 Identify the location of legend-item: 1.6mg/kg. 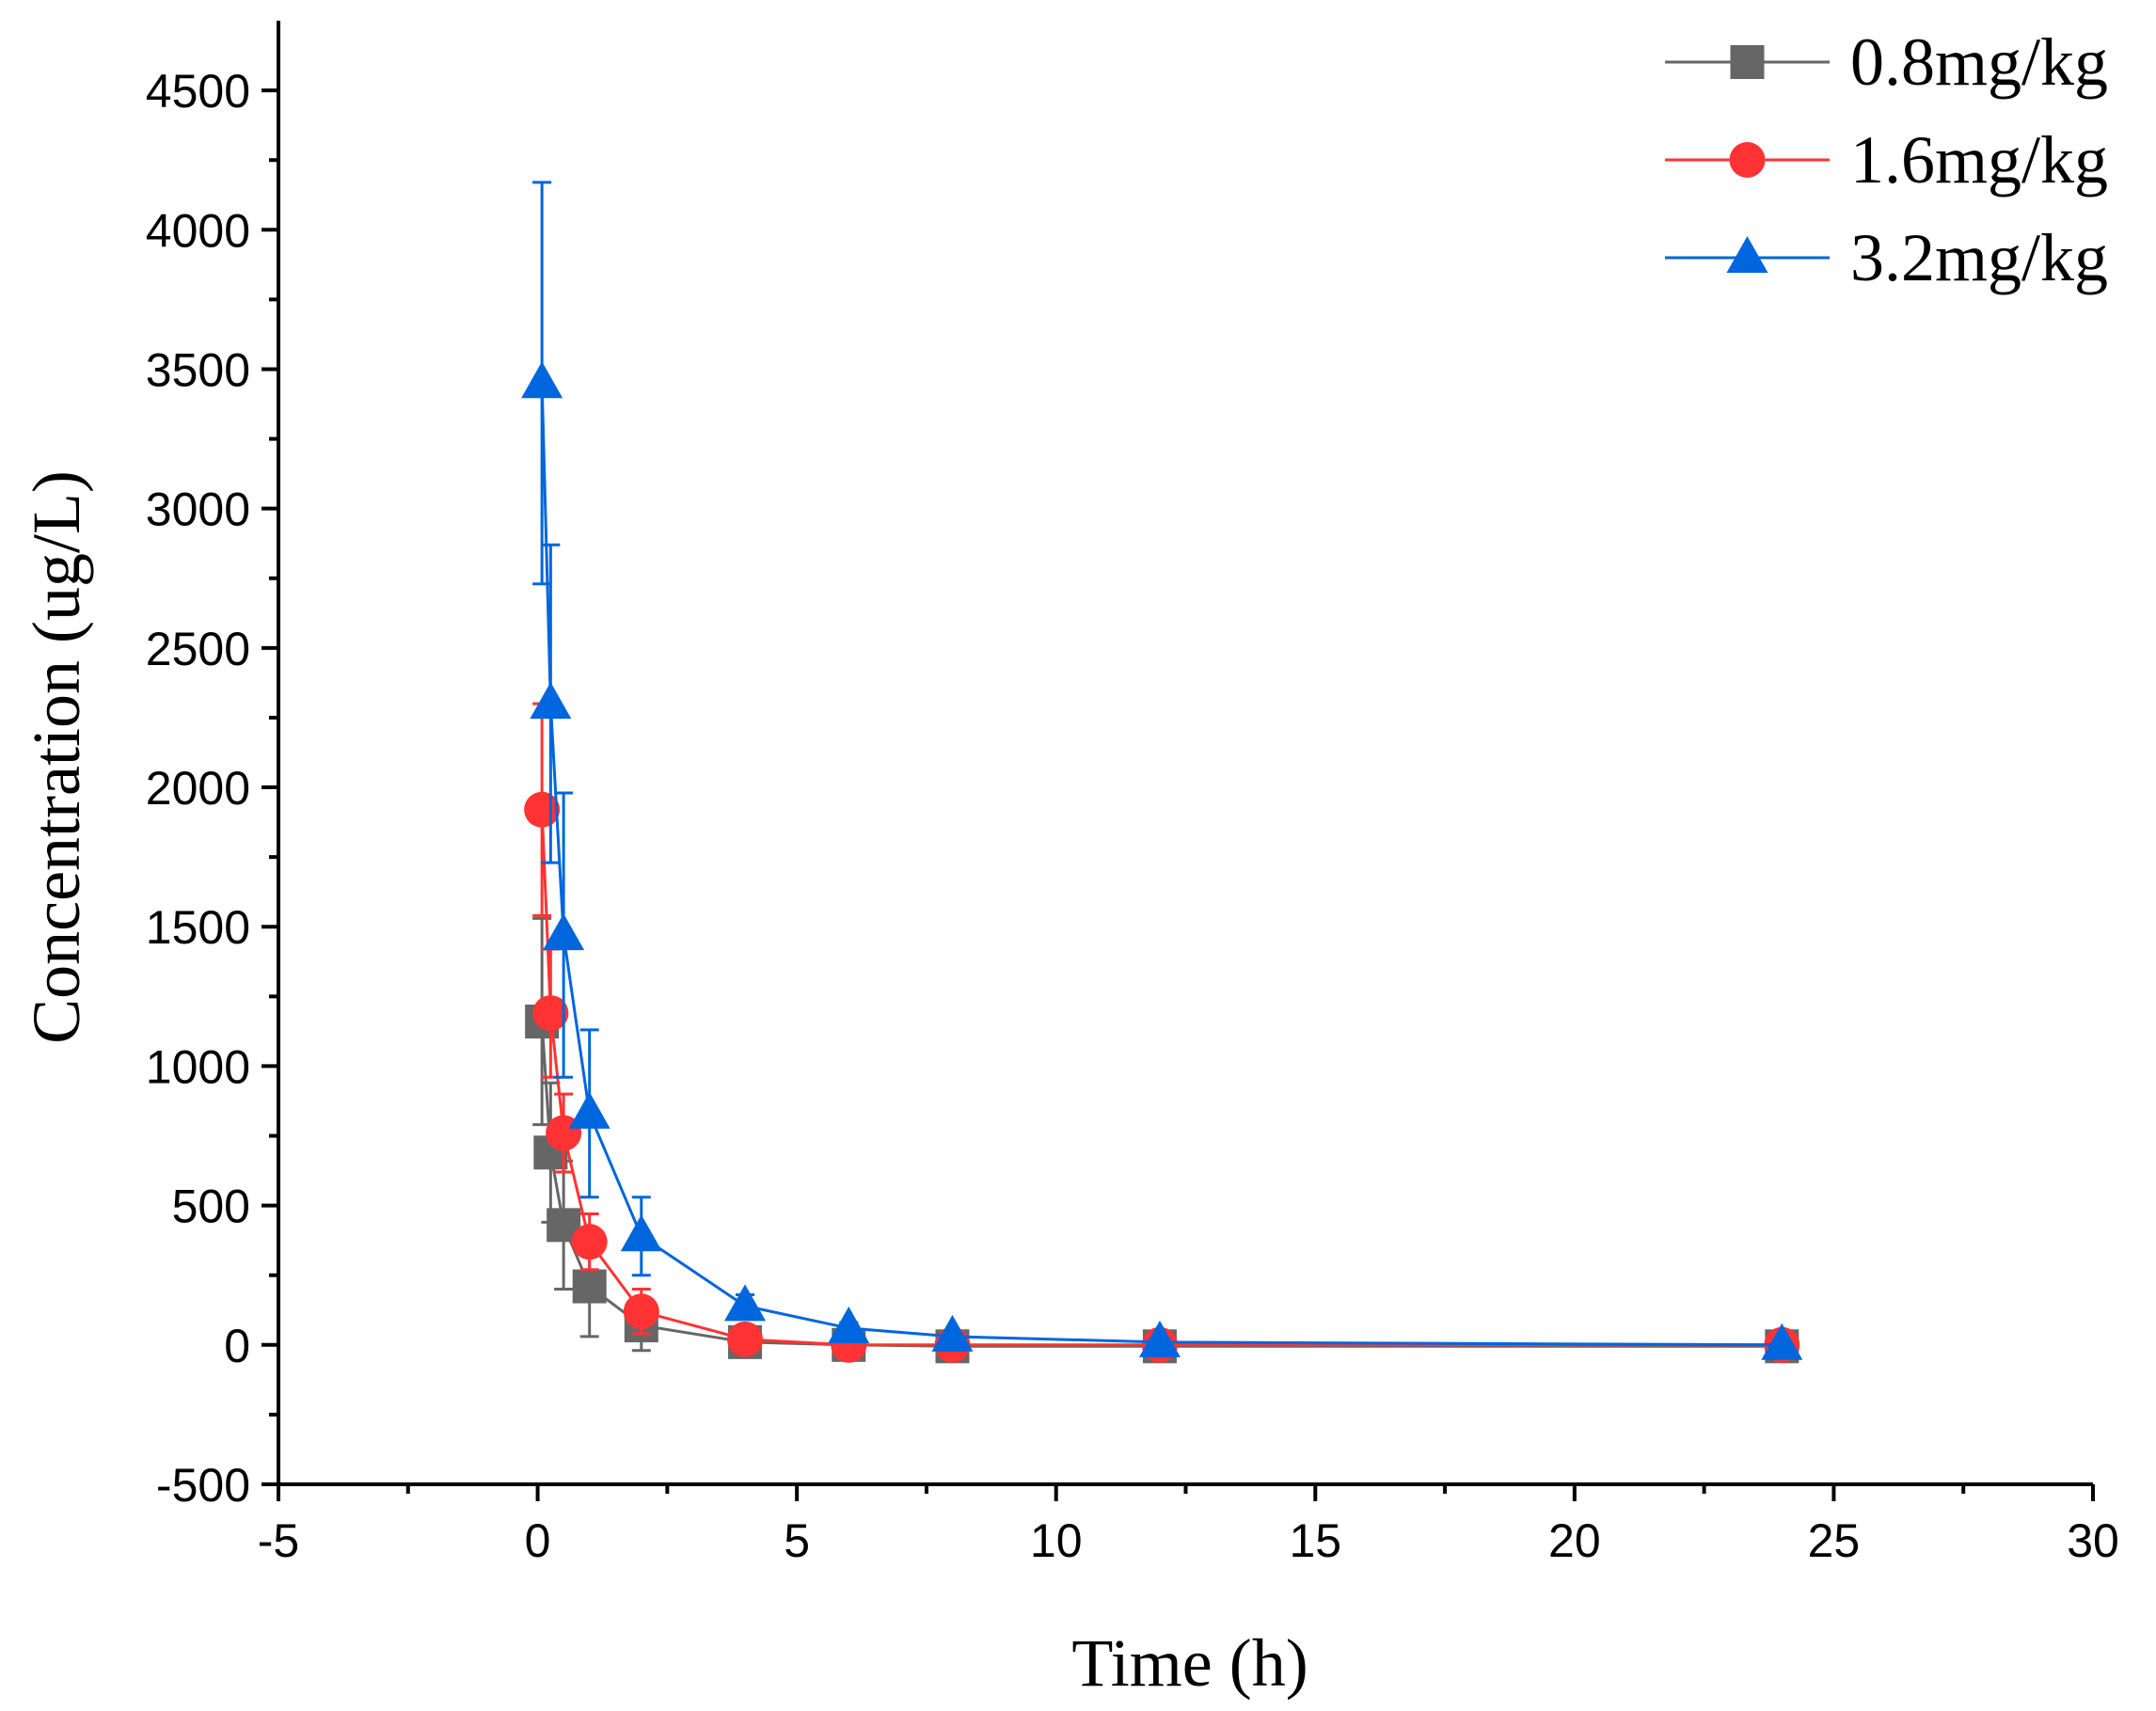
(1886, 160).